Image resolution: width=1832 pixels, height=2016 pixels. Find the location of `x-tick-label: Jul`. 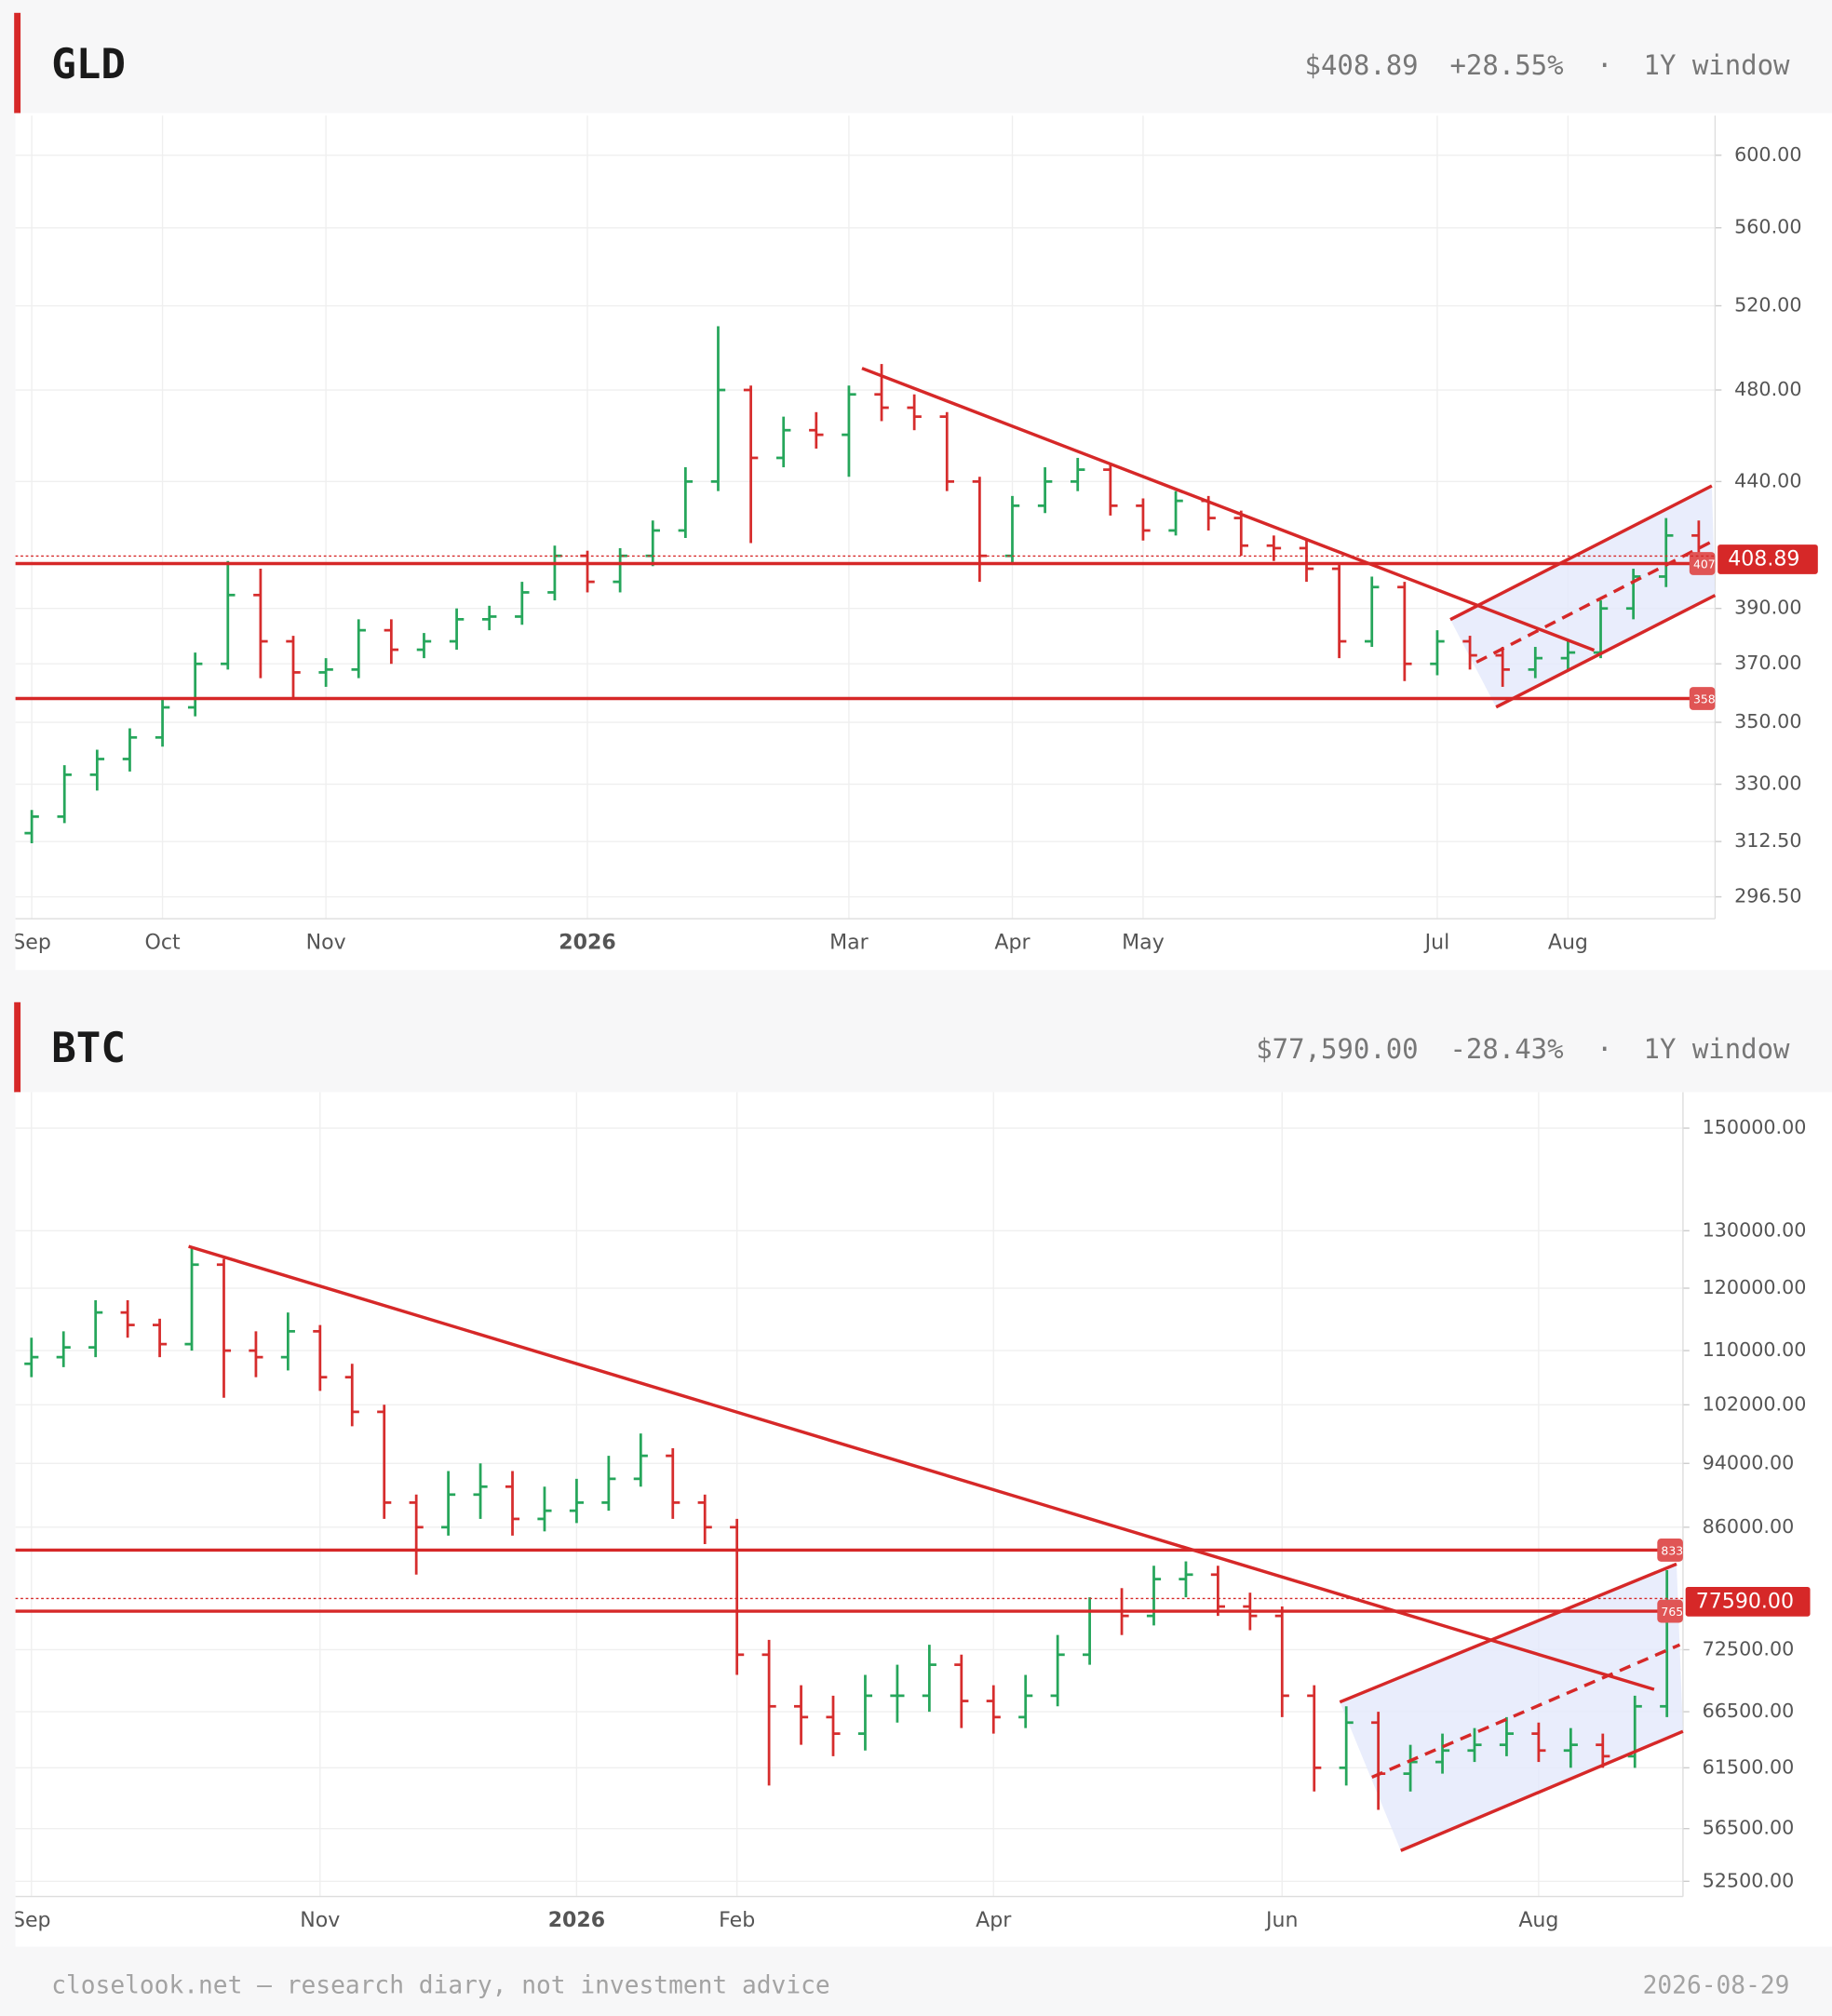

x-tick-label: Jul is located at coordinates (1436, 942).